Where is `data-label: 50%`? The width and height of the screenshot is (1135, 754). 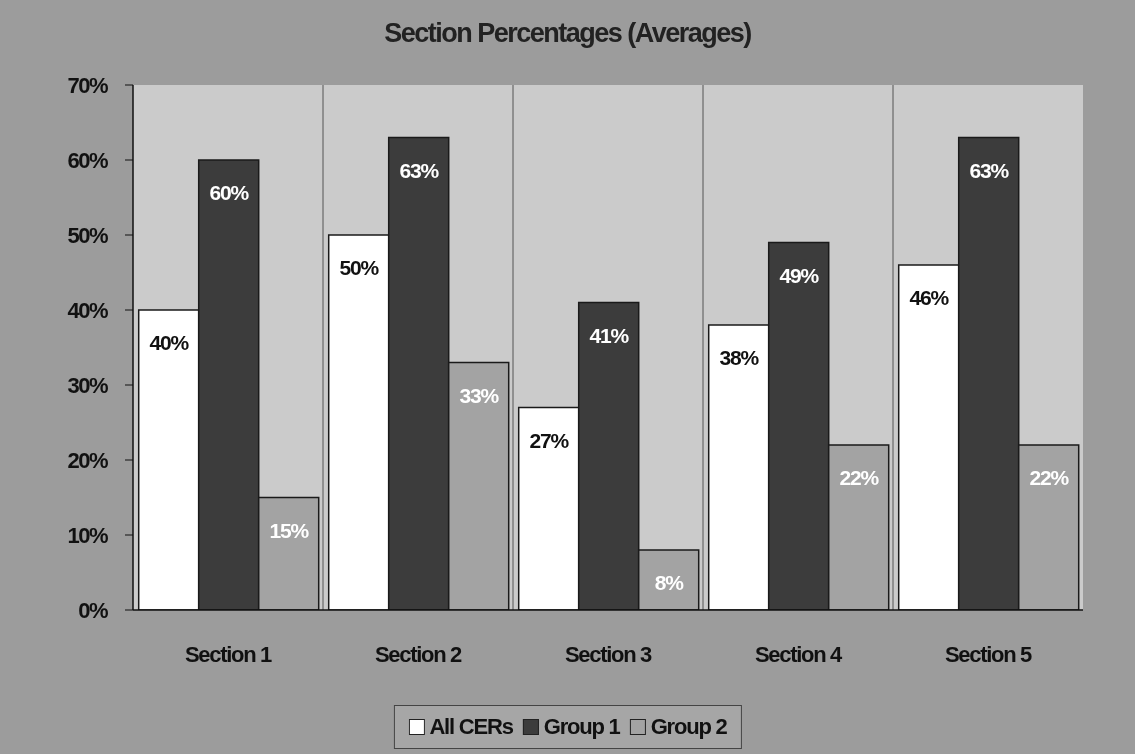 data-label: 50% is located at coordinates (359, 267).